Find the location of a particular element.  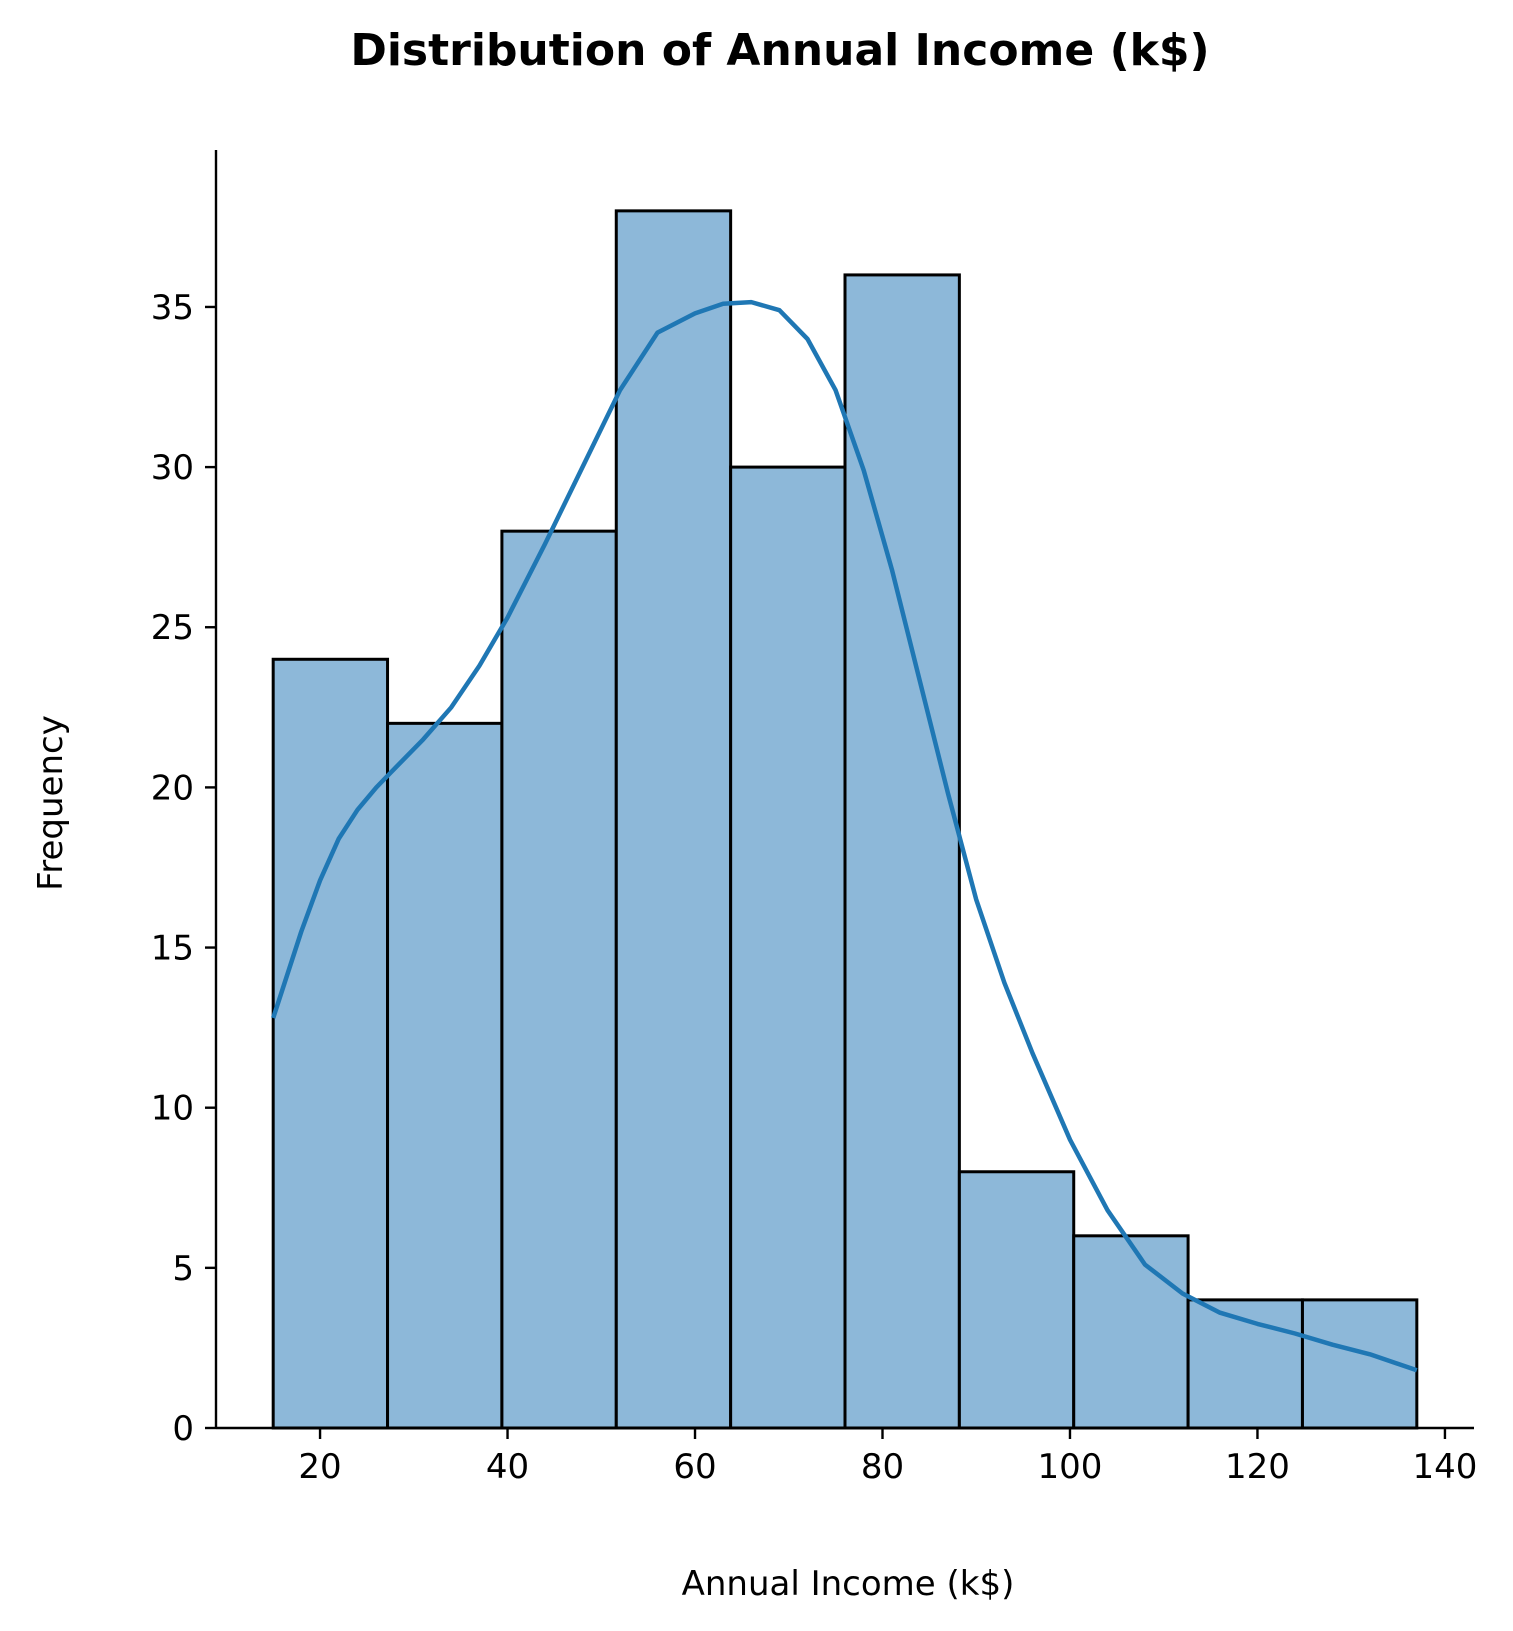

x-tick-label: 40 is located at coordinates (507, 1467).